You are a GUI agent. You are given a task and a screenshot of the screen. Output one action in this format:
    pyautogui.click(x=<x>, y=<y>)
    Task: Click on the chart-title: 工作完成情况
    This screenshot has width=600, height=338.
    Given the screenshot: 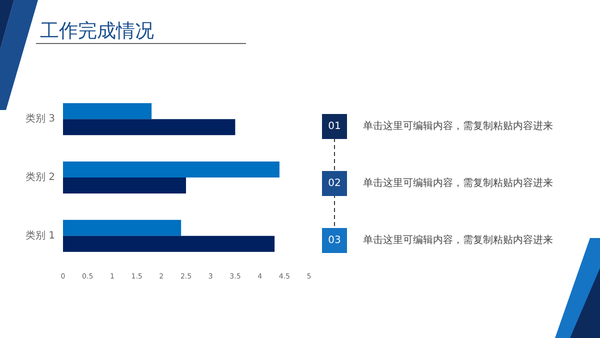 What is the action you would take?
    pyautogui.click(x=97, y=31)
    